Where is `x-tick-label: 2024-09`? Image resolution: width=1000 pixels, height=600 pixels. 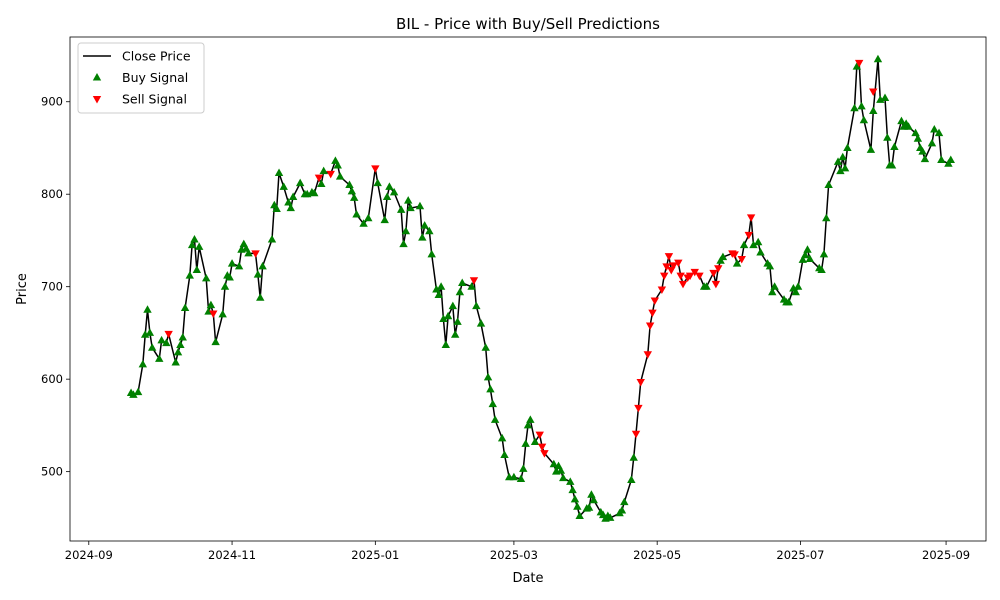
x-tick-label: 2024-09 is located at coordinates (89, 555).